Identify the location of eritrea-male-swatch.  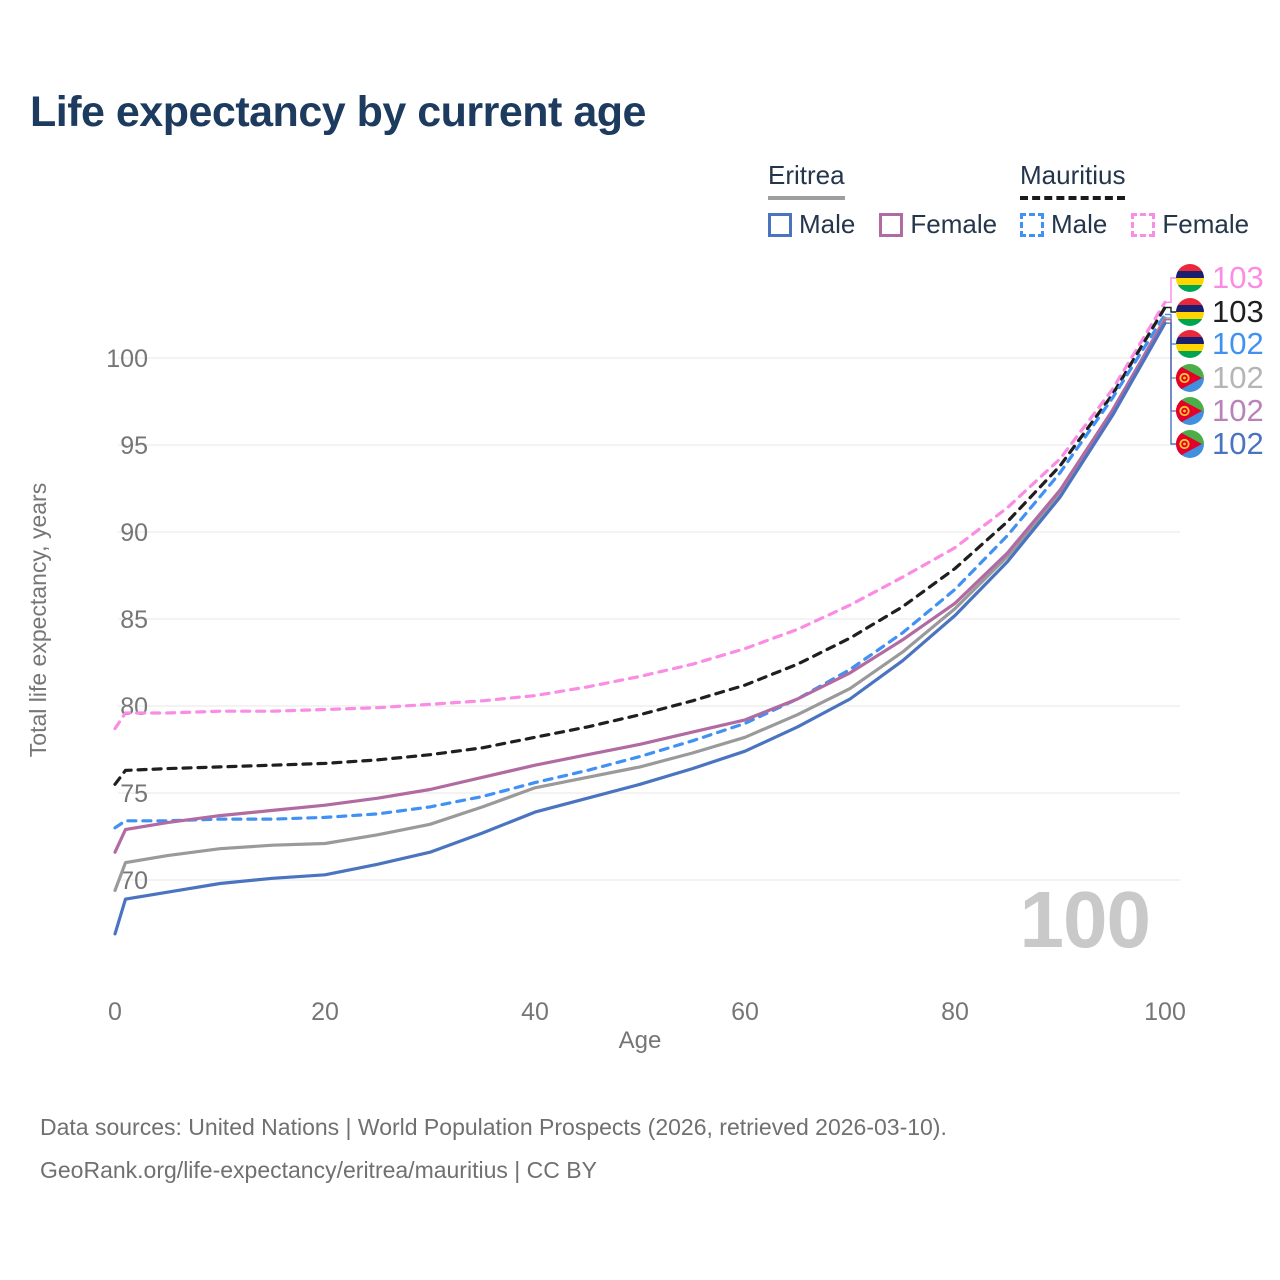
(780, 224).